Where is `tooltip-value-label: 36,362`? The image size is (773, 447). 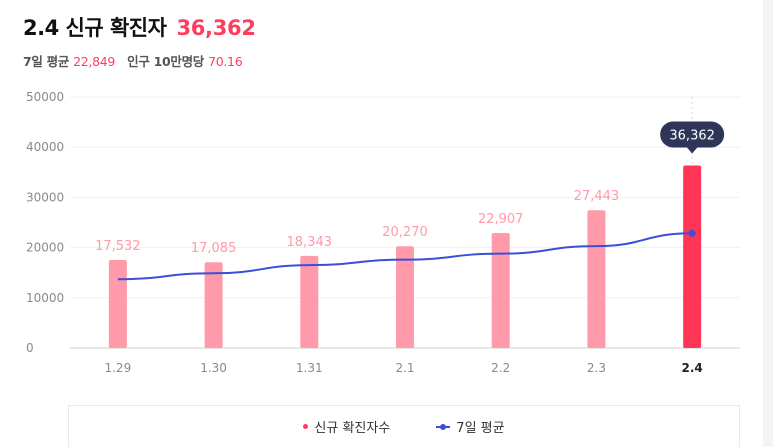
tooltip-value-label: 36,362 is located at coordinates (692, 135).